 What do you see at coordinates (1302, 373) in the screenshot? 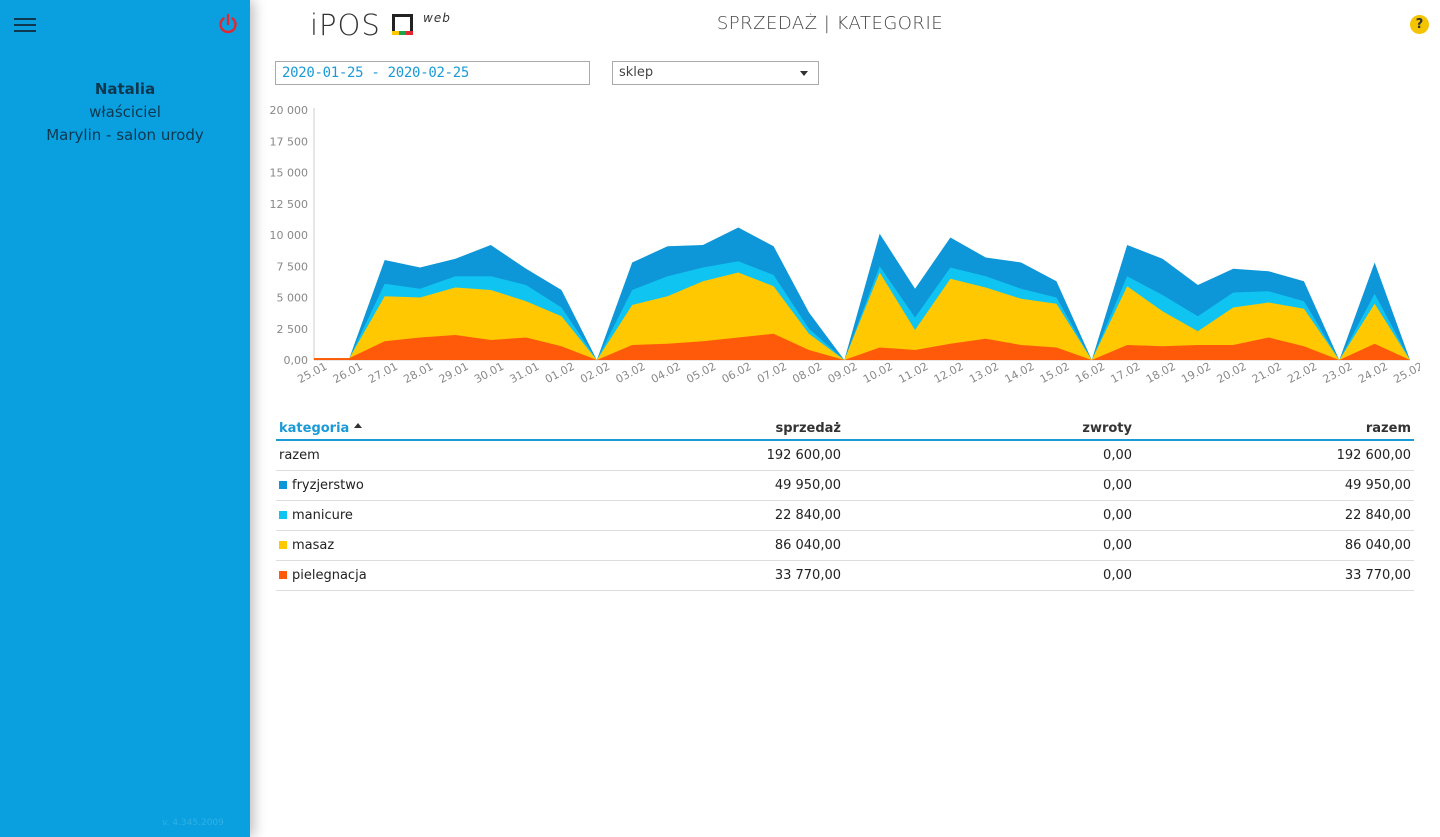
I see `x-tick-label: 22.02` at bounding box center [1302, 373].